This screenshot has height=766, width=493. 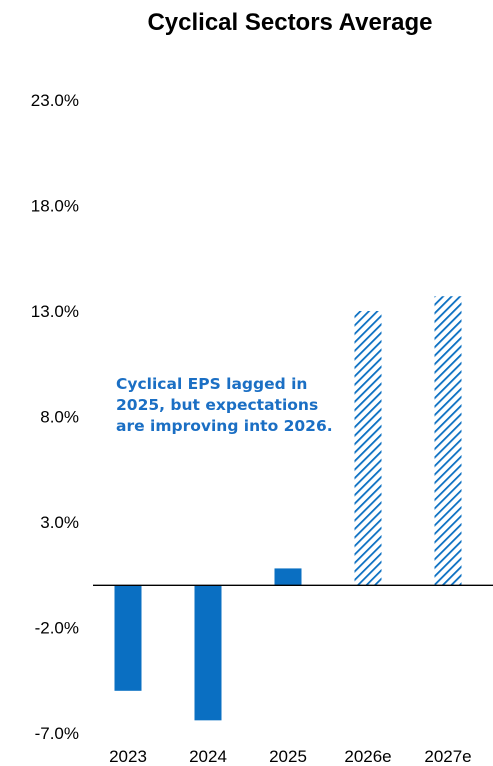 What do you see at coordinates (208, 653) in the screenshot?
I see `bar-2024` at bounding box center [208, 653].